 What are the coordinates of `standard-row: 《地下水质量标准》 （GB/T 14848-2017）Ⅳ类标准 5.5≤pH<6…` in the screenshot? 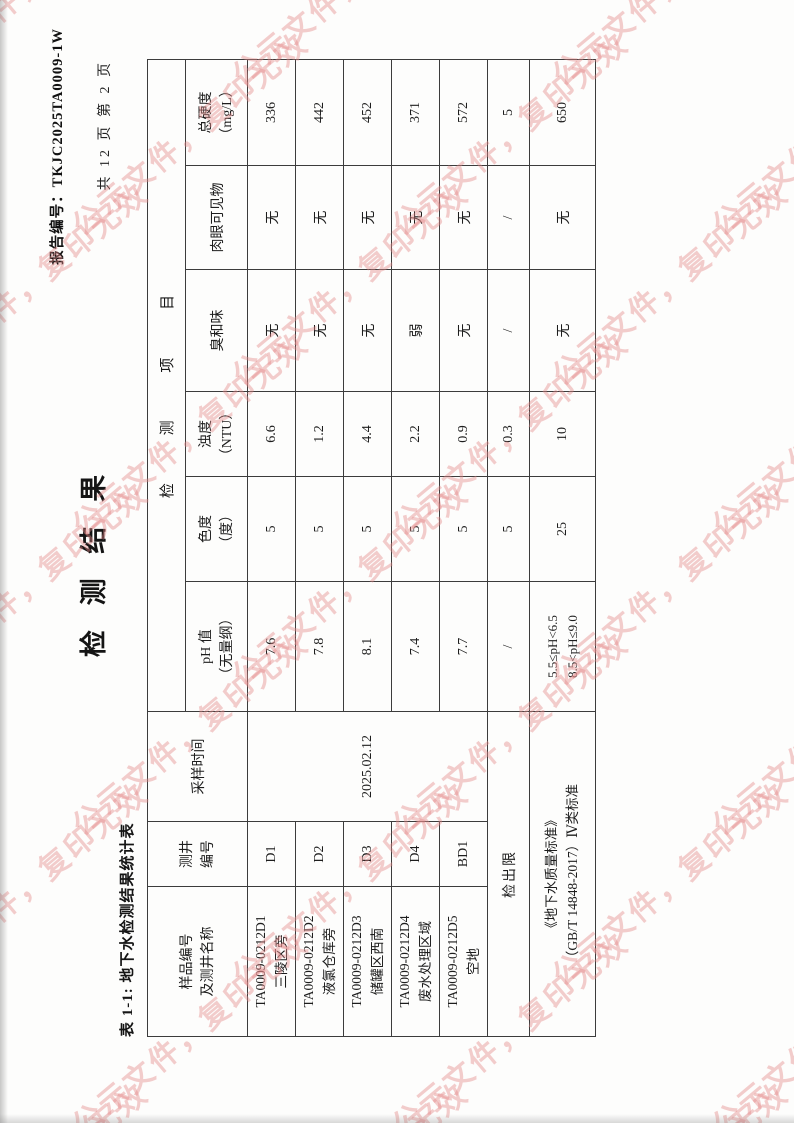 It's located at (562, 548).